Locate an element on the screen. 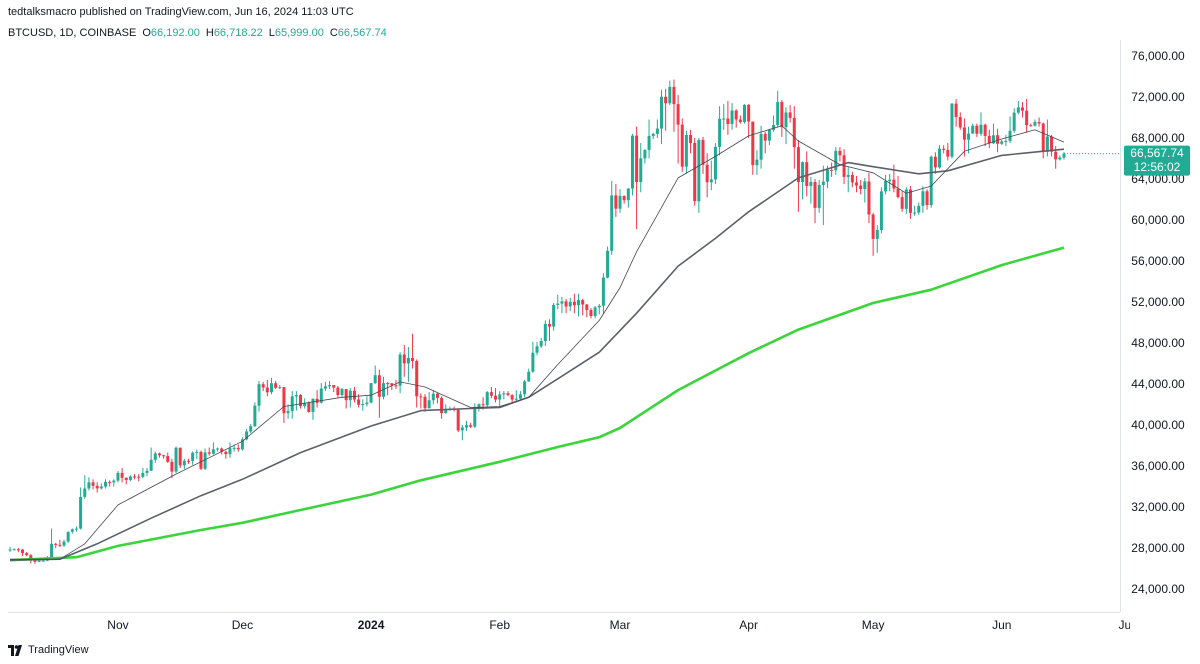 Image resolution: width=1200 pixels, height=664 pixels. y-tick-label: 68,000.00 is located at coordinates (1158, 138).